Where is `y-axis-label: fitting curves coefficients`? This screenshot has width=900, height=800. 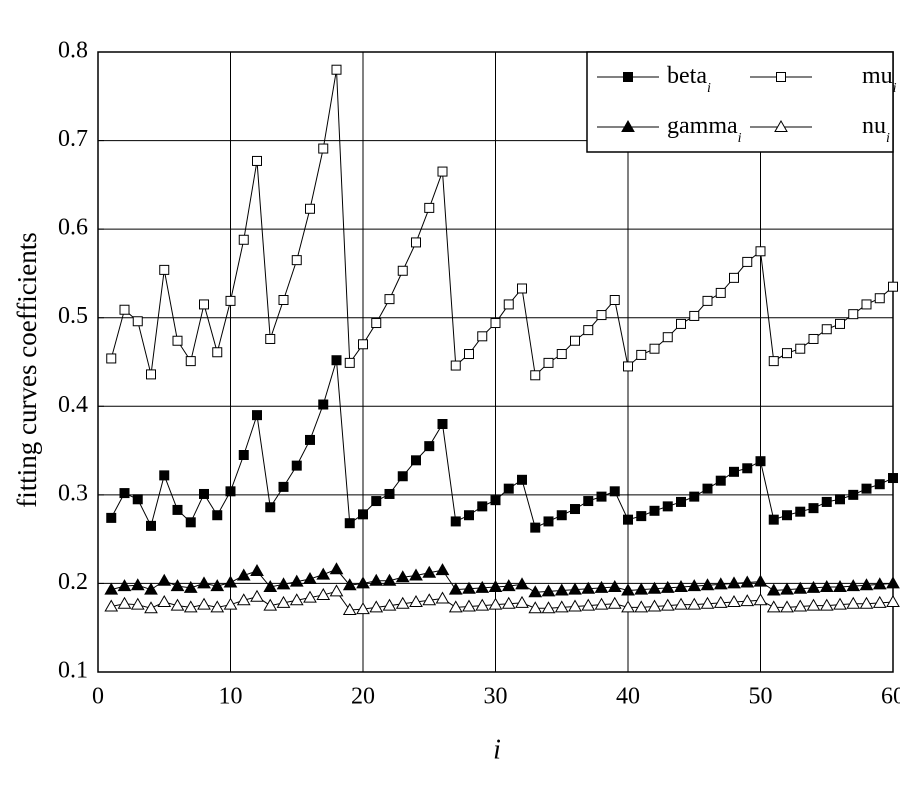
y-axis-label: fitting curves coefficients is located at coordinates (27, 369).